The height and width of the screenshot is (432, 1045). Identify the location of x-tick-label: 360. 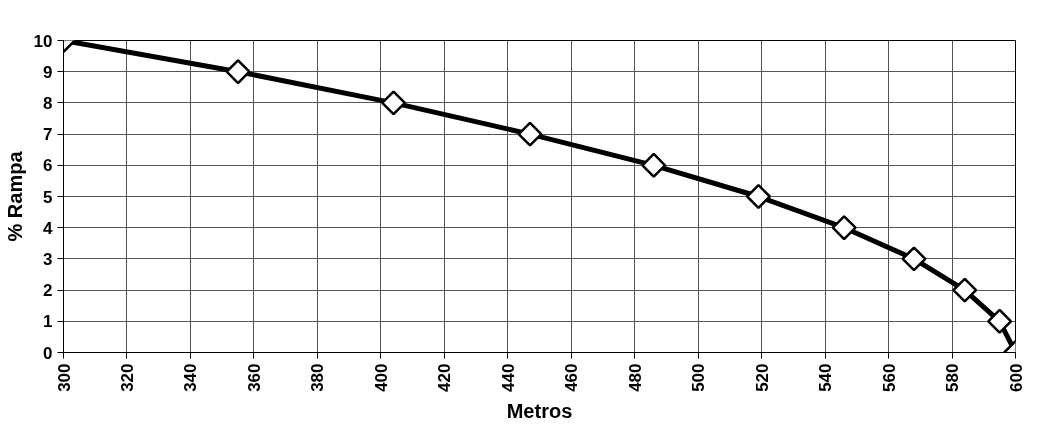
(254, 377).